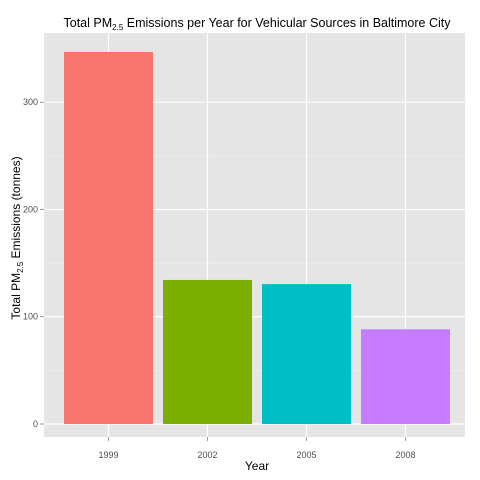  I want to click on x-axis-ticks: 1999 2002 2005 2008, so click(257, 448).